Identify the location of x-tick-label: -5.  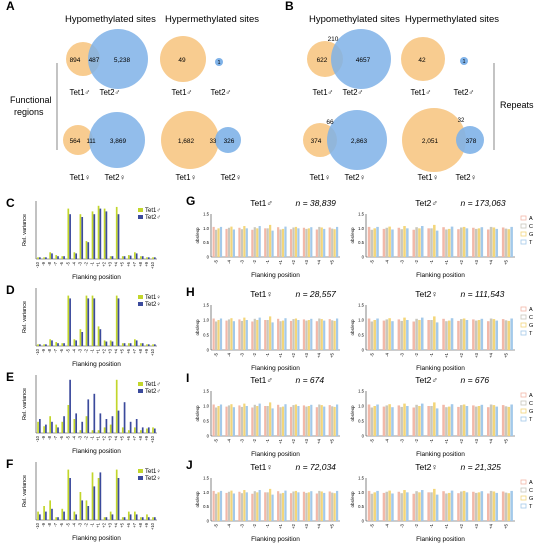
(67, 437).